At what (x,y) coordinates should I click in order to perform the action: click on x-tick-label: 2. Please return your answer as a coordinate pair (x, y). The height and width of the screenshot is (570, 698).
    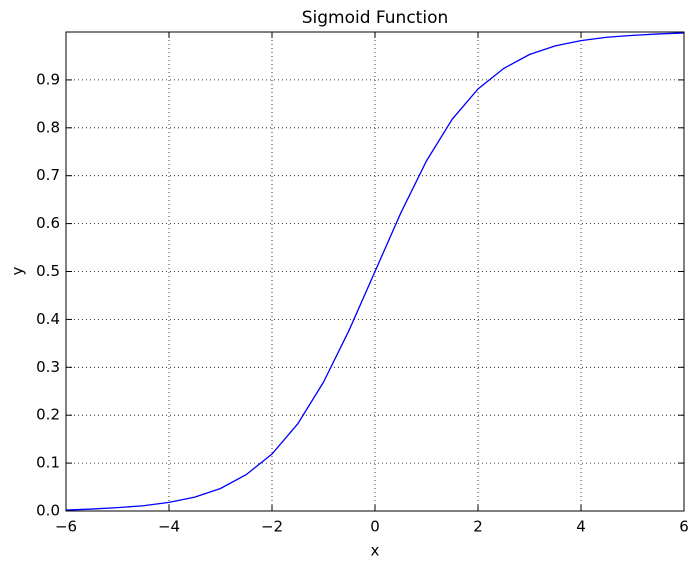
    Looking at the image, I should click on (478, 527).